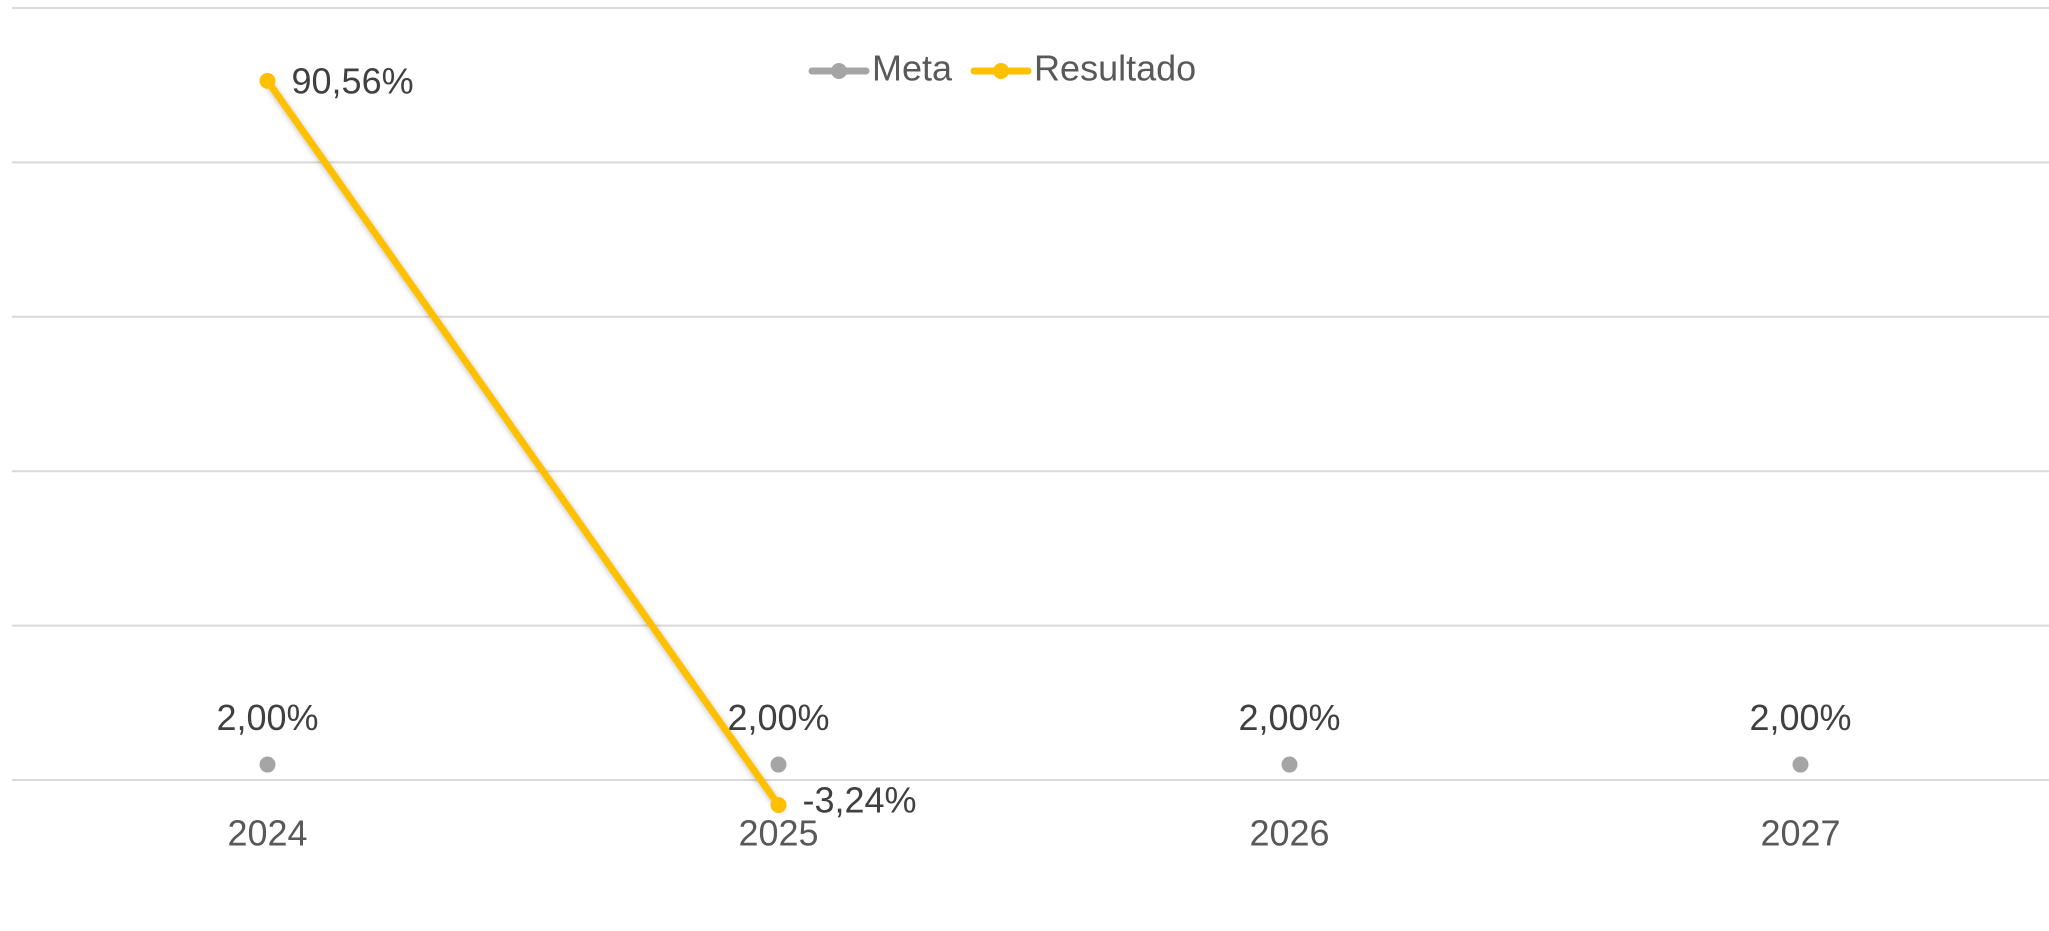 The image size is (2049, 931). What do you see at coordinates (1115, 68) in the screenshot?
I see `legend-label: Resultado` at bounding box center [1115, 68].